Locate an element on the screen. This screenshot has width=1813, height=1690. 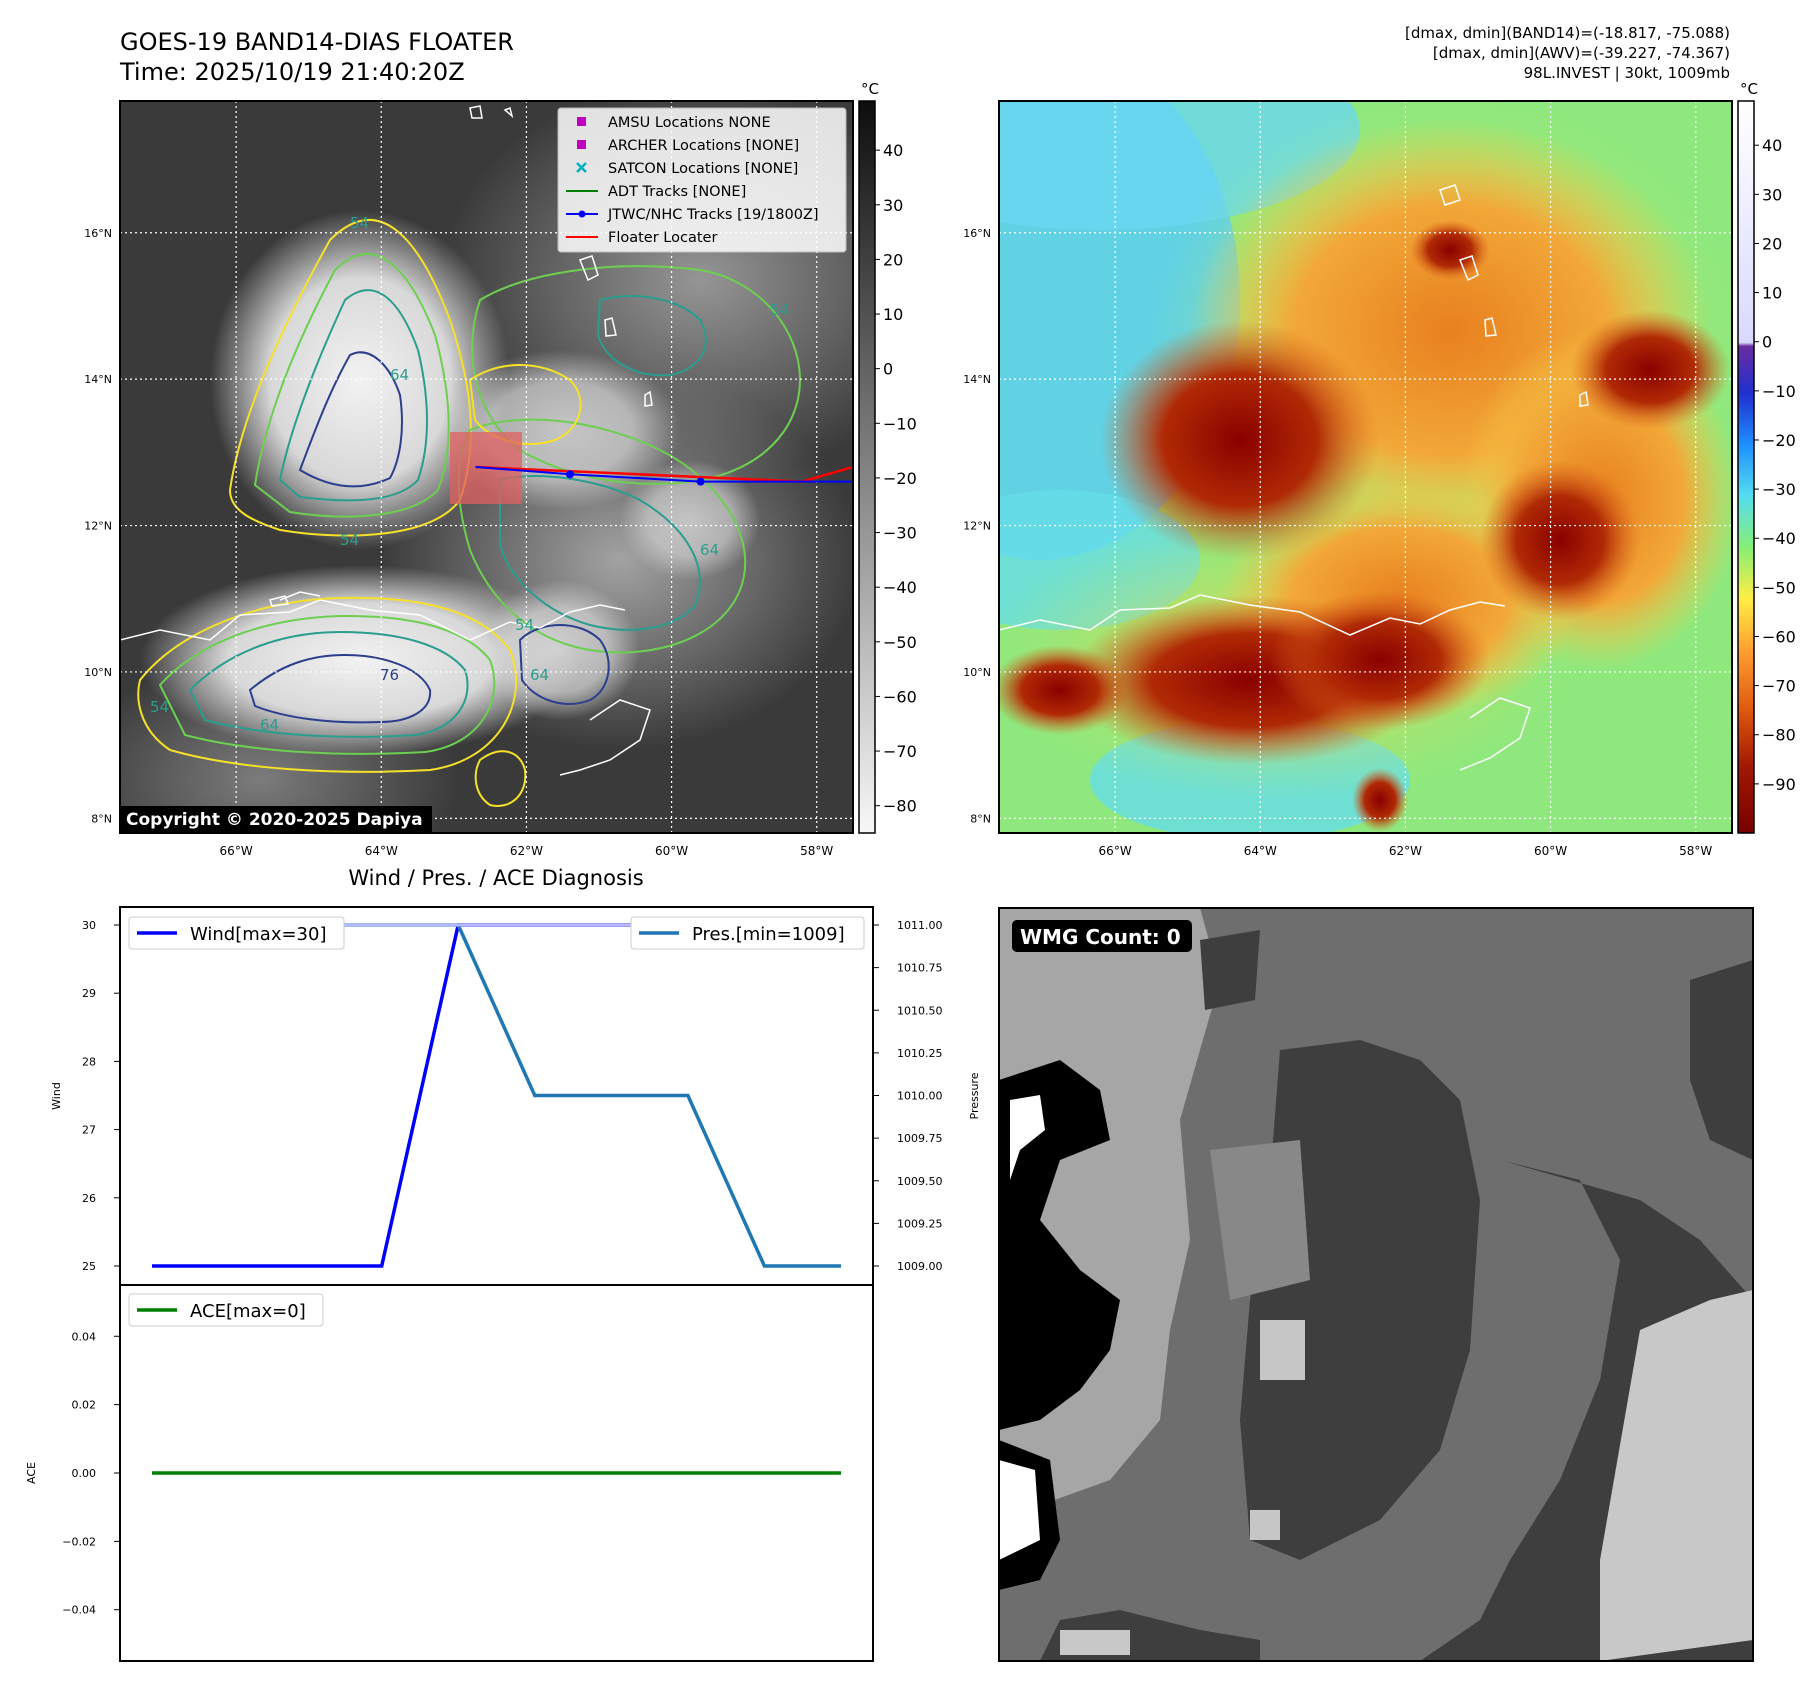
ir-legend-box is located at coordinates (702, 180).